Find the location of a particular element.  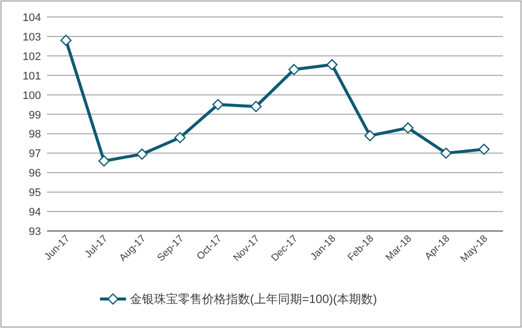

y-tick-label: 97 is located at coordinates (34, 154).